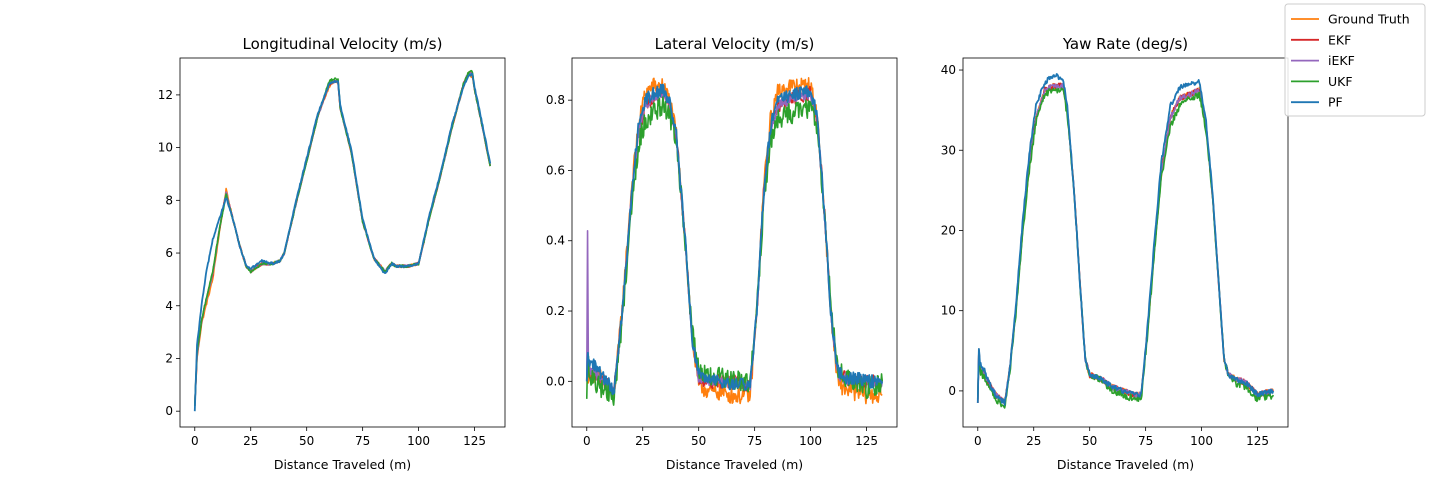  I want to click on legend-box, so click(1355, 60).